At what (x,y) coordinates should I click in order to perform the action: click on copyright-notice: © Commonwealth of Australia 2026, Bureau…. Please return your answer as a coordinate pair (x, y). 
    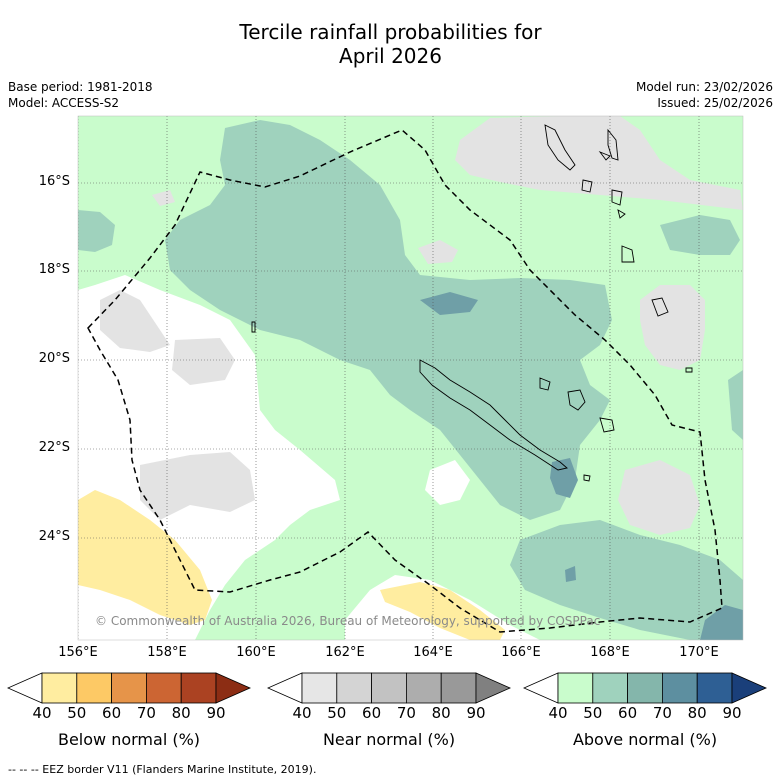
    Looking at the image, I should click on (348, 621).